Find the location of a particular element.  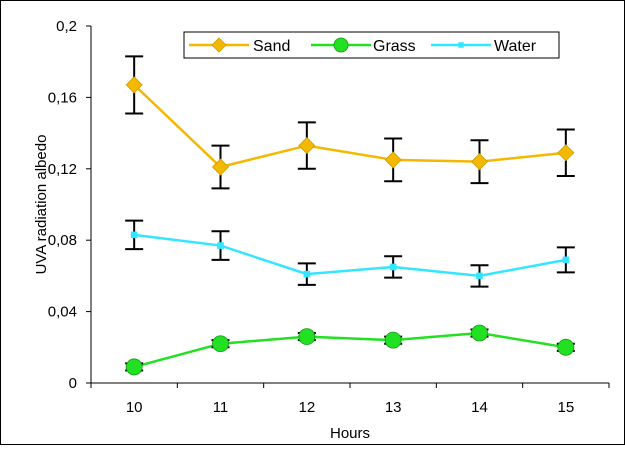

grass-line is located at coordinates (350, 350).